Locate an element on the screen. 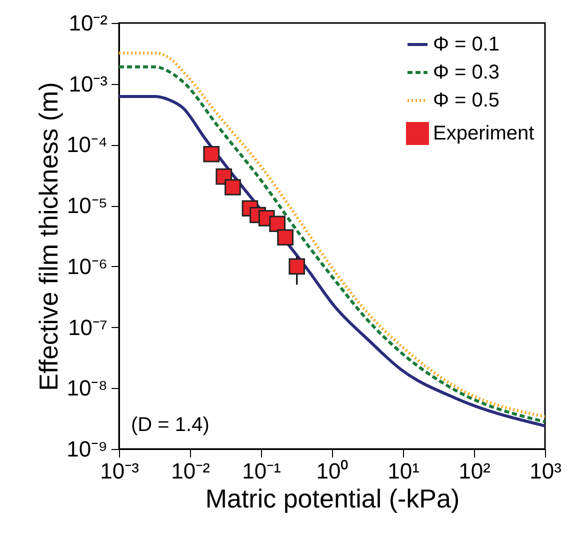 Image resolution: width=567 pixels, height=541 pixels. y-axis-title: Effective film thickness (m) is located at coordinates (49, 236).